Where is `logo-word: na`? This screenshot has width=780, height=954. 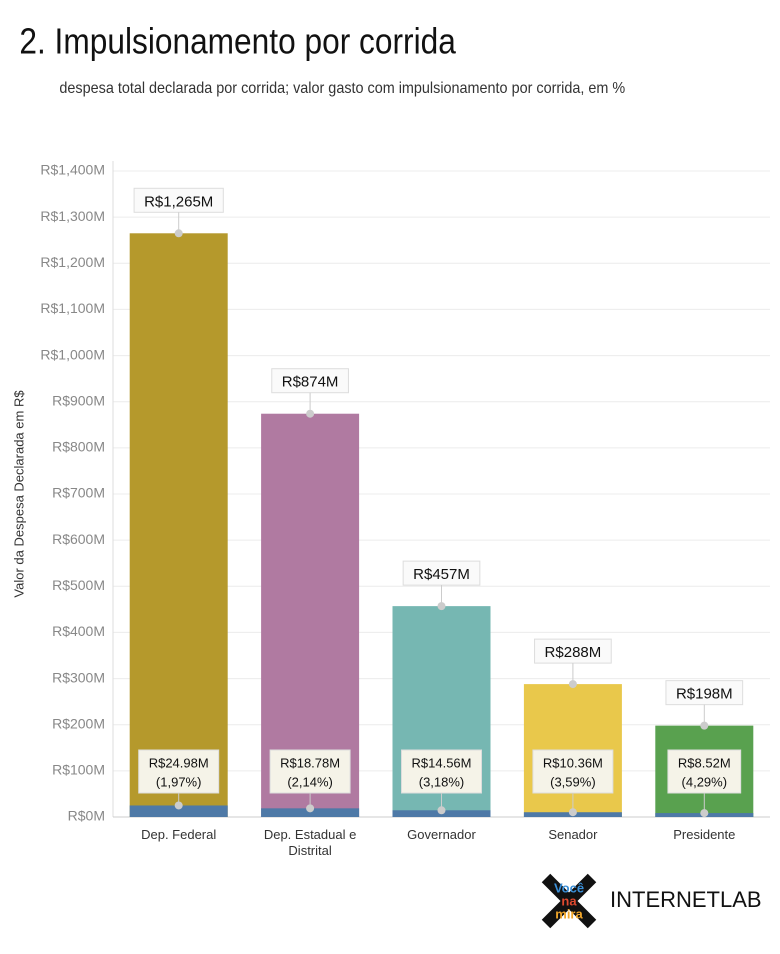
logo-word: na is located at coordinates (569, 900).